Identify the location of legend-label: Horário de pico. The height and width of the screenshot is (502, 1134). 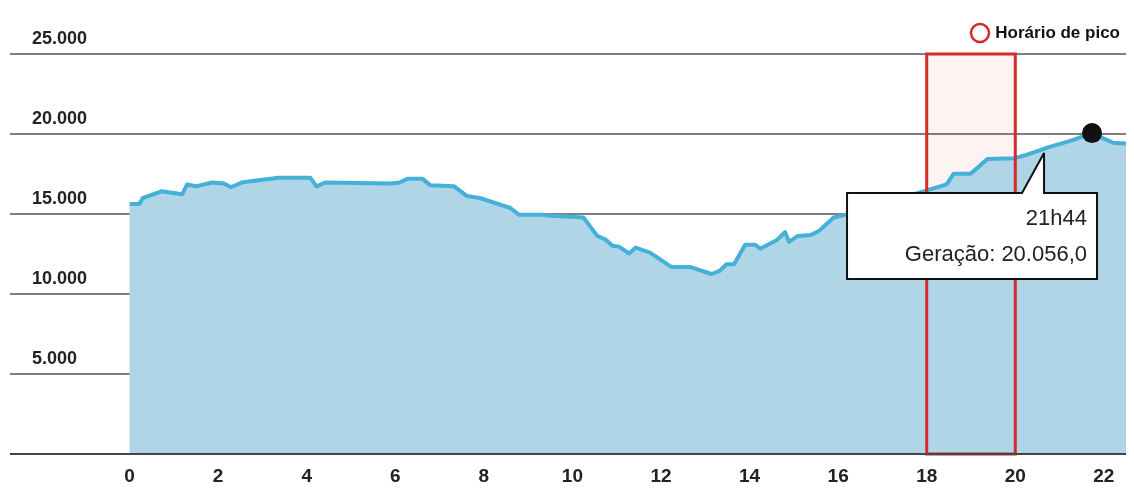
(1057, 33).